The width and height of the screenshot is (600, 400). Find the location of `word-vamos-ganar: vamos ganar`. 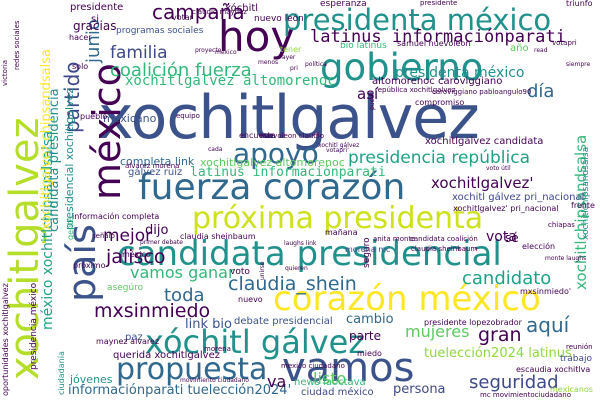

word-vamos-ganar: vamos ganar is located at coordinates (182, 272).